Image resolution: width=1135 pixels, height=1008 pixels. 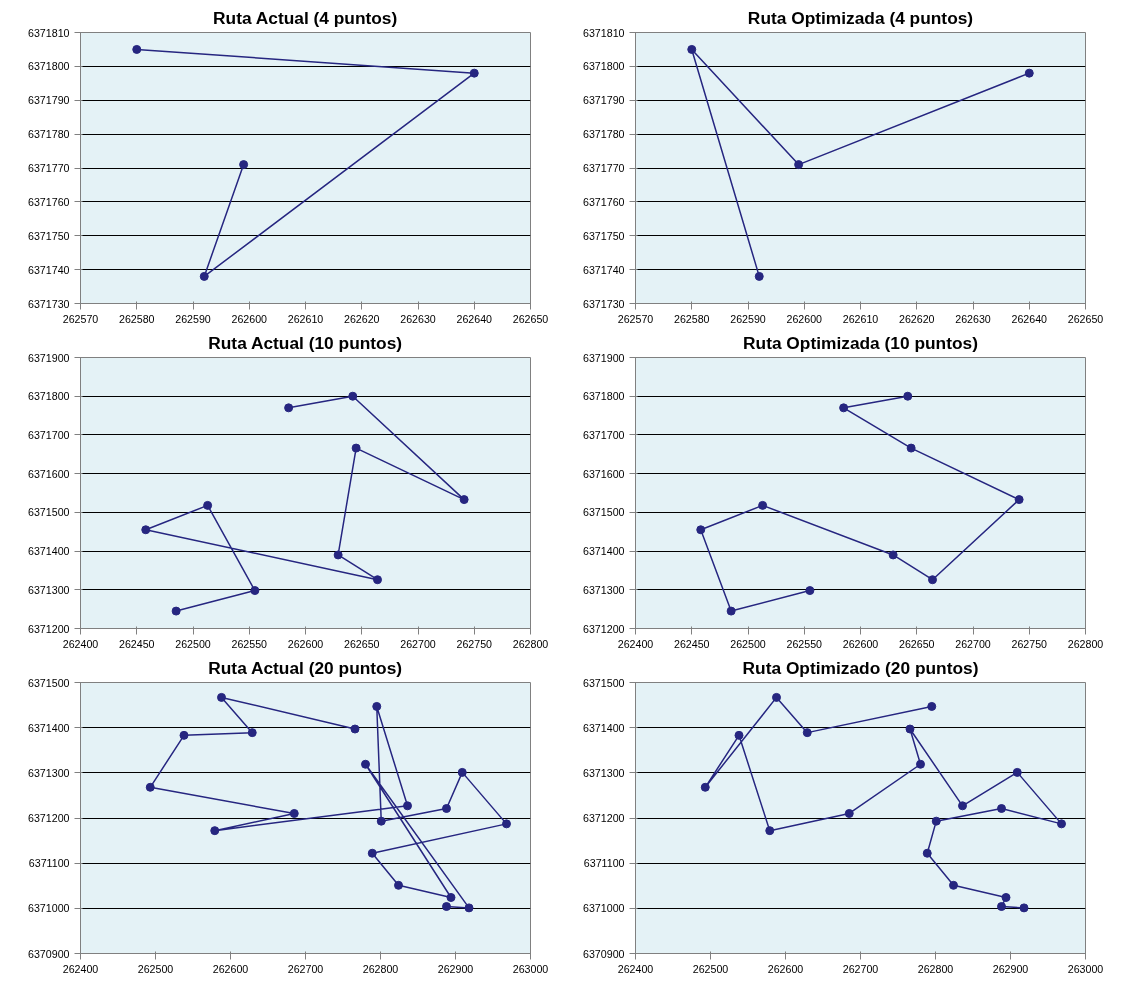 I want to click on chart-title: Ruta Actual (10 puntos), so click(x=305, y=342).